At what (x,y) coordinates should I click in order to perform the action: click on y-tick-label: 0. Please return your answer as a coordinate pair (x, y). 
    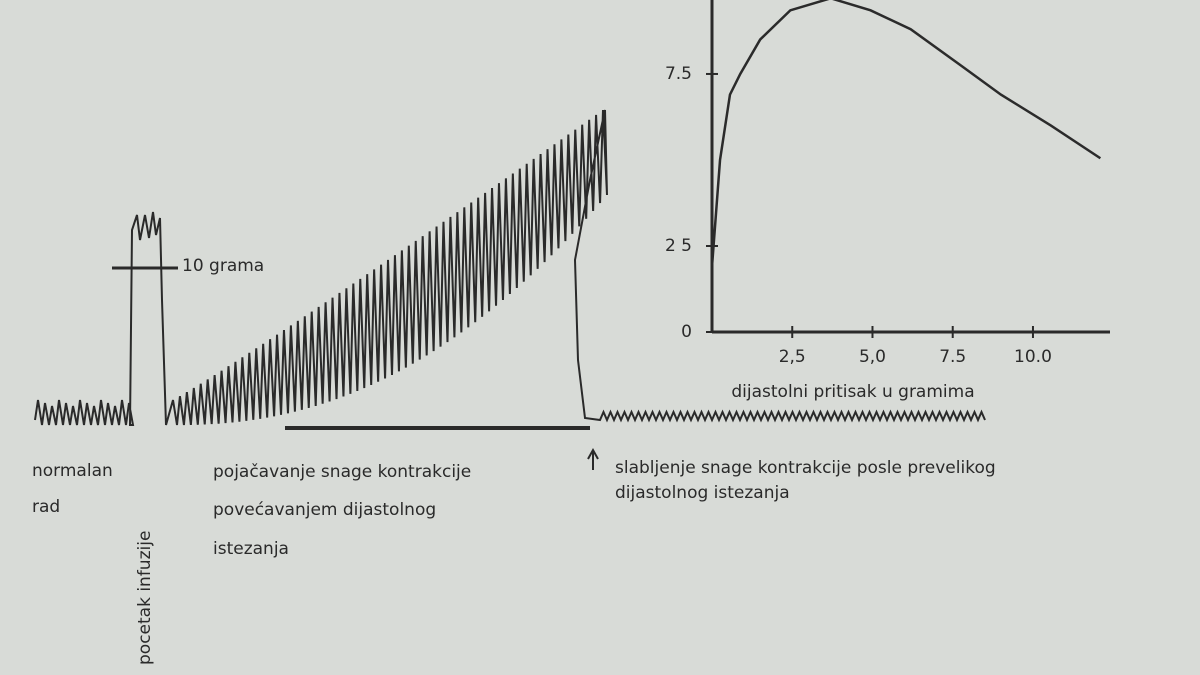
    Looking at the image, I should click on (686, 332).